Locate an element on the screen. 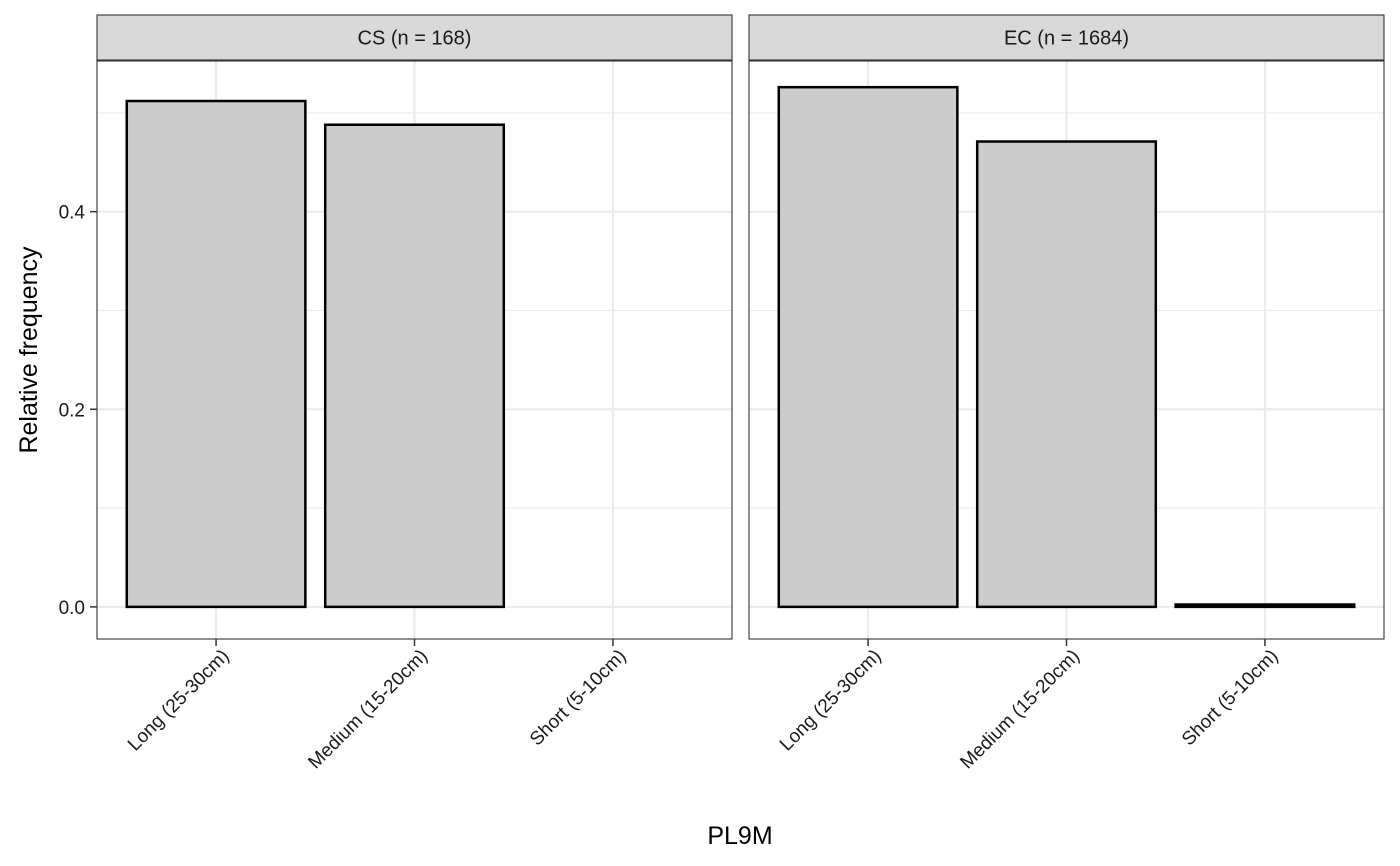 The width and height of the screenshot is (1400, 866). y-tick-label: 0.0 is located at coordinates (72, 608).